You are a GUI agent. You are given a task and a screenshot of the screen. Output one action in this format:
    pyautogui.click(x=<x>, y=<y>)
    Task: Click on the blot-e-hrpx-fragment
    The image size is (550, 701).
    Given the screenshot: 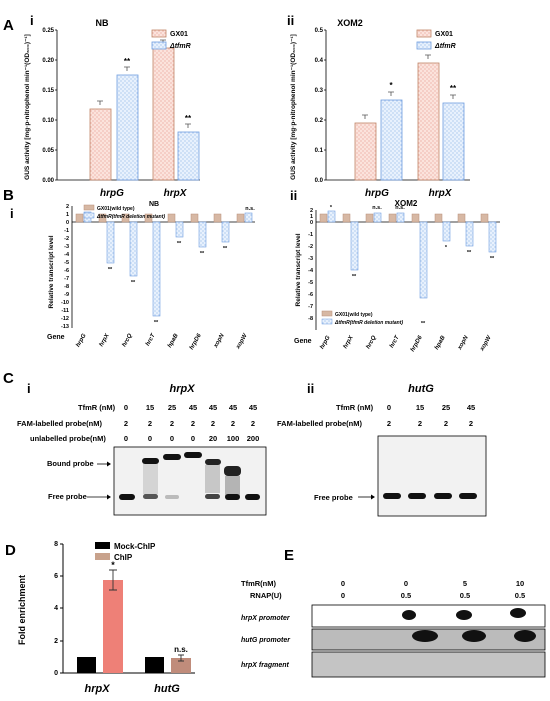 What is the action you would take?
    pyautogui.click(x=428, y=664)
    